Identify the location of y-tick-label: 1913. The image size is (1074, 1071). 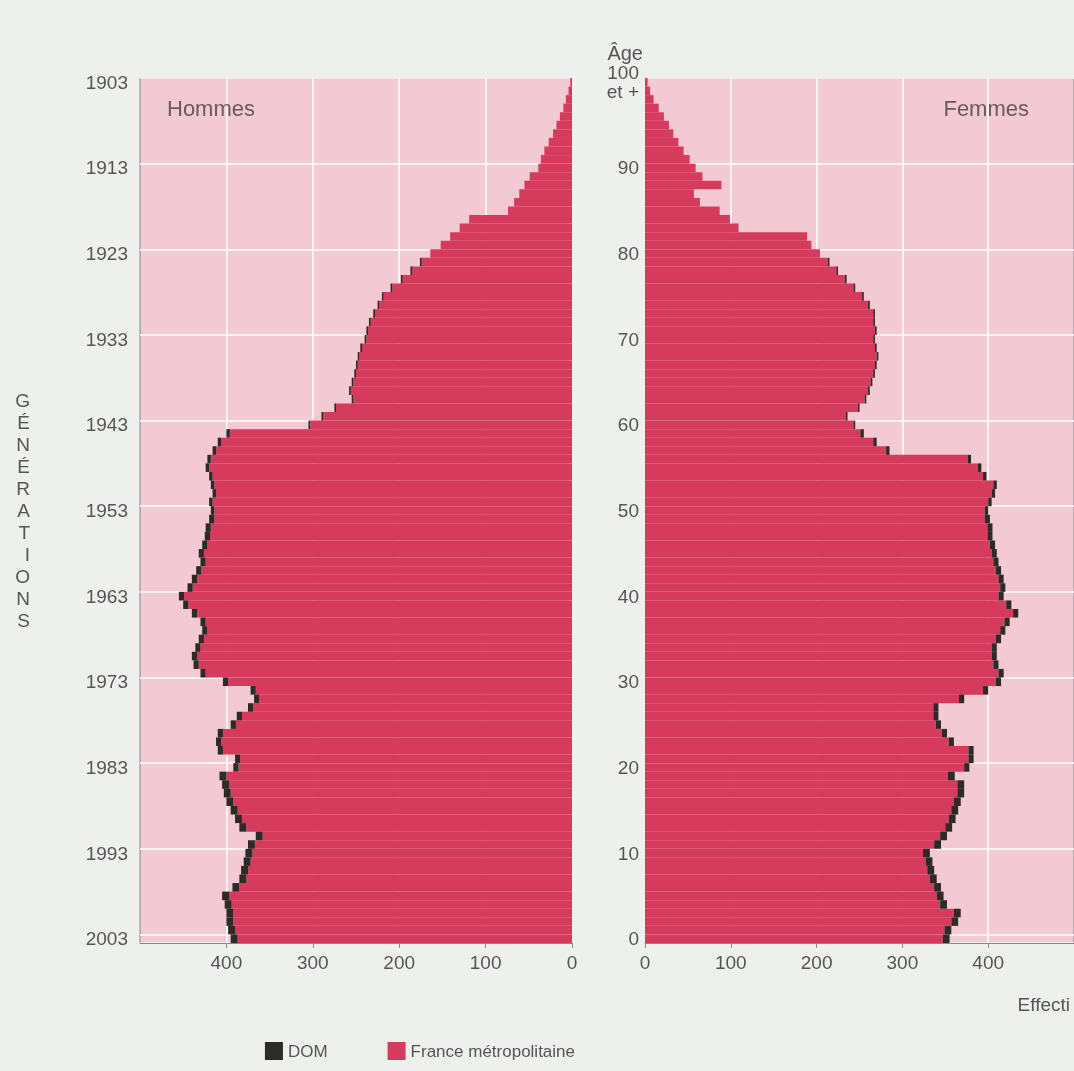
(106, 168).